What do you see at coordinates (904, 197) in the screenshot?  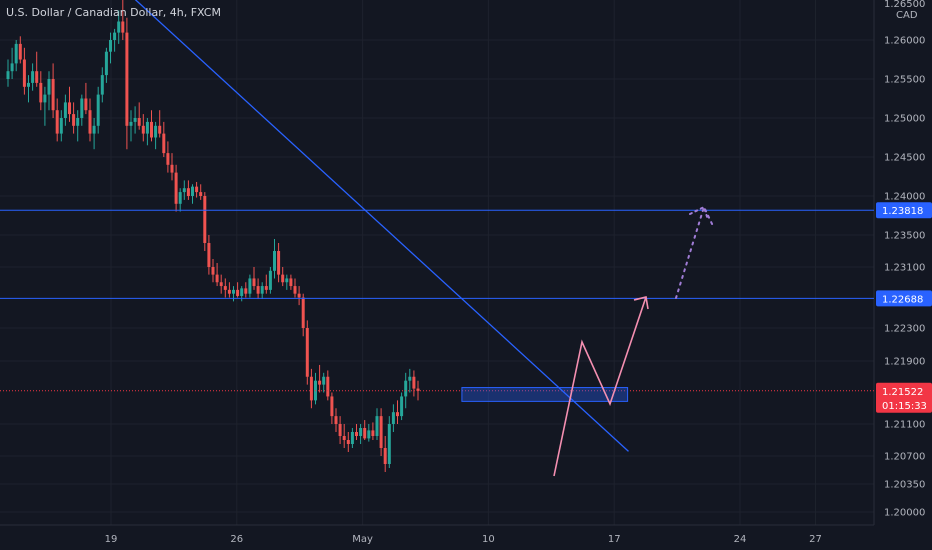 I see `y-tick-label: 1.24000` at bounding box center [904, 197].